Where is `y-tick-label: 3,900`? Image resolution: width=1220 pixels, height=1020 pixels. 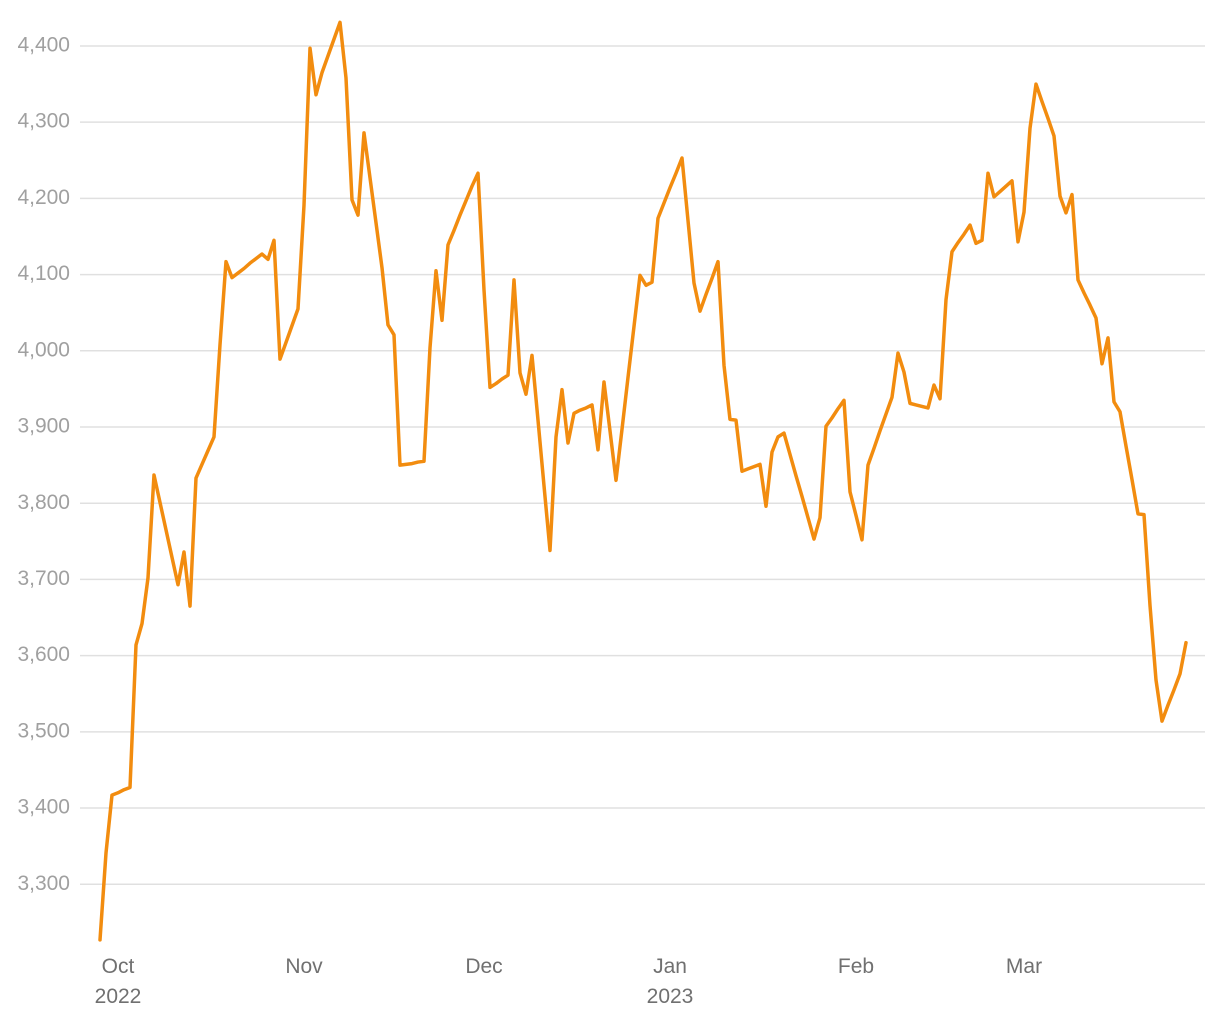
y-tick-label: 3,900 is located at coordinates (43, 426).